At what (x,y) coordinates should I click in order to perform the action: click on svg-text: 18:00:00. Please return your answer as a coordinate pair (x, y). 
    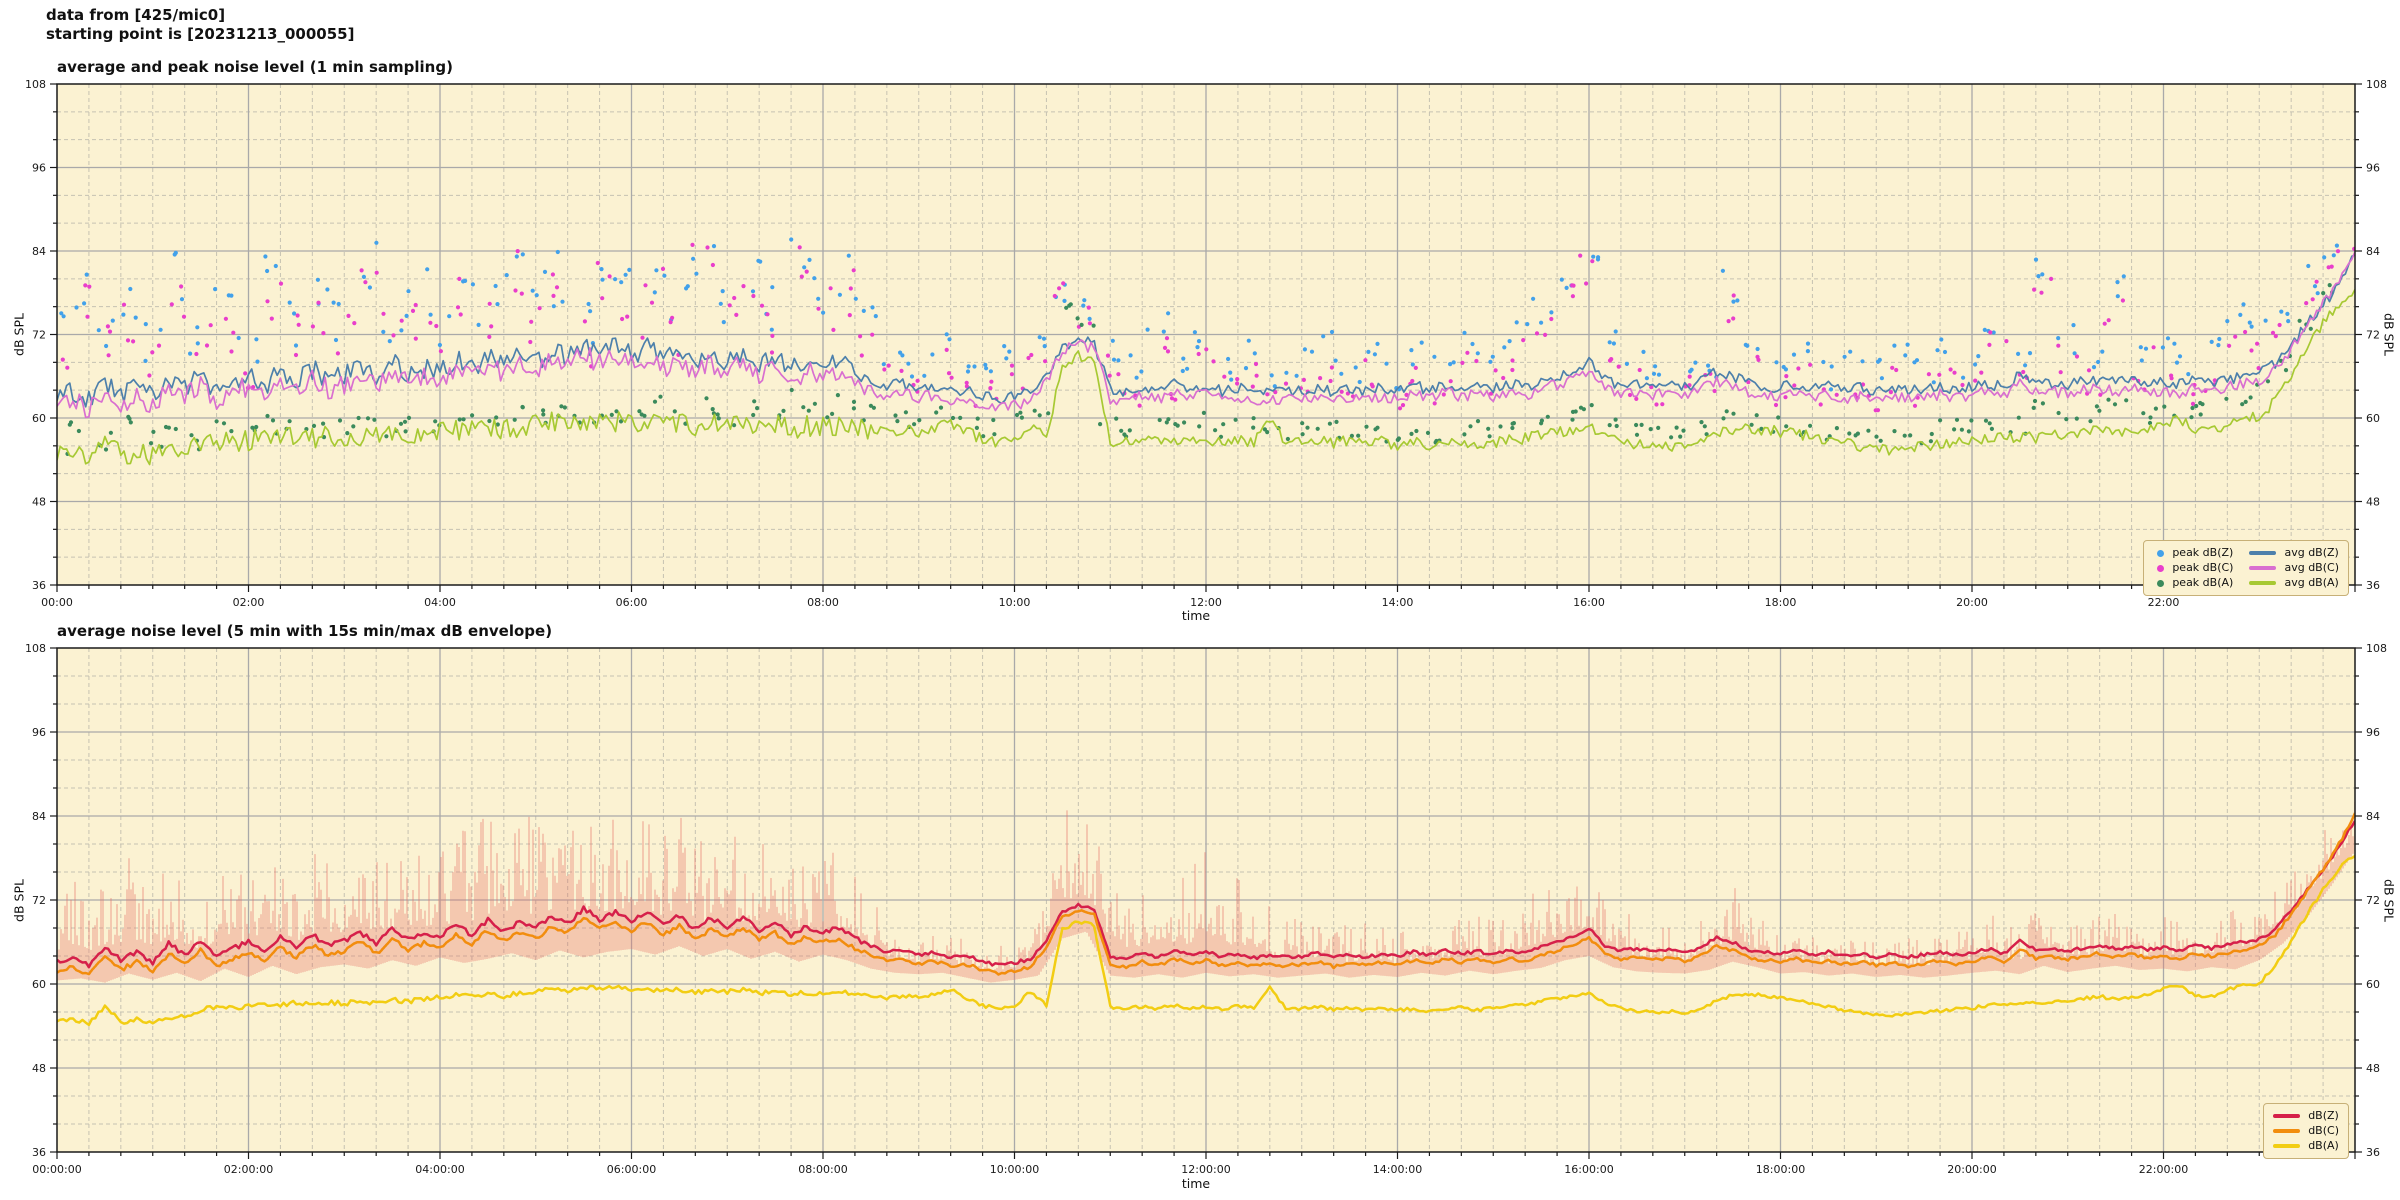
    Looking at the image, I should click on (1780, 1169).